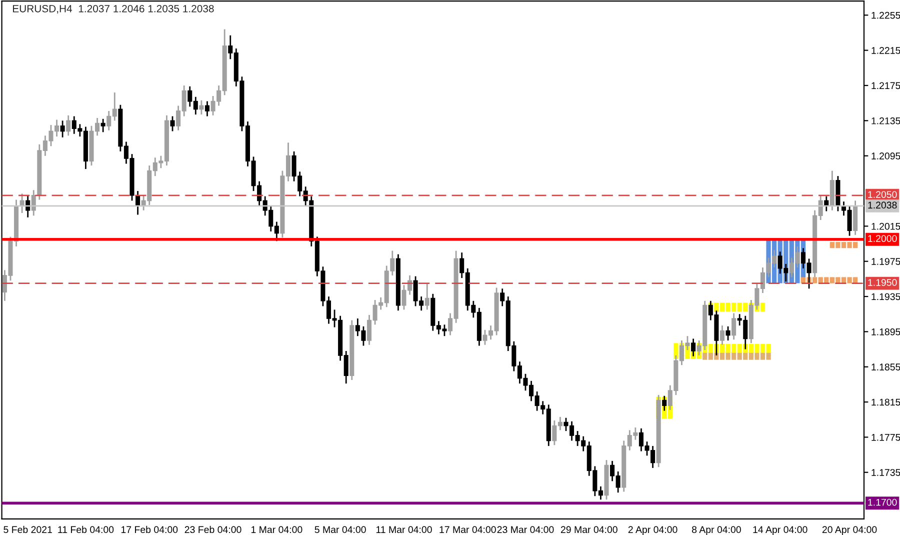  I want to click on ref-line-label: 1.1950, so click(882, 282).